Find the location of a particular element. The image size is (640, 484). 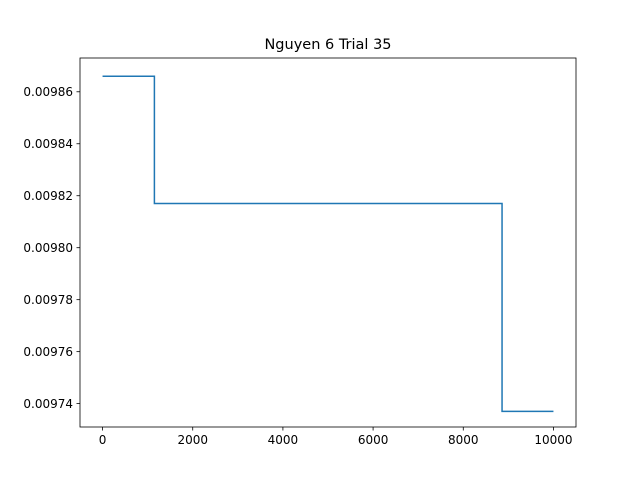

chart-title: Nguyen 6 Trial 35 is located at coordinates (327, 45).